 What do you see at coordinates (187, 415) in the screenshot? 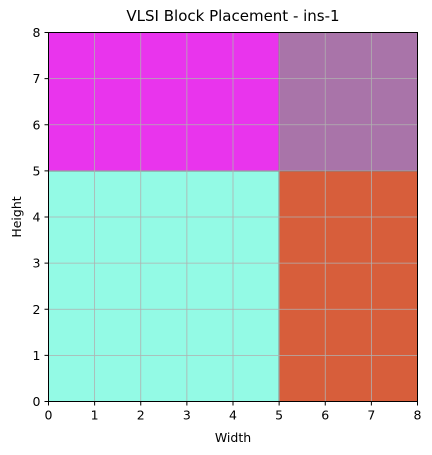
I see `x-tick-label: 3` at bounding box center [187, 415].